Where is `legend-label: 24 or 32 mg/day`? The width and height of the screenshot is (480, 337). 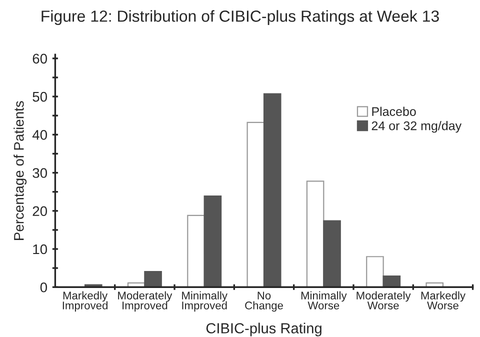 legend-label: 24 or 32 mg/day is located at coordinates (417, 127).